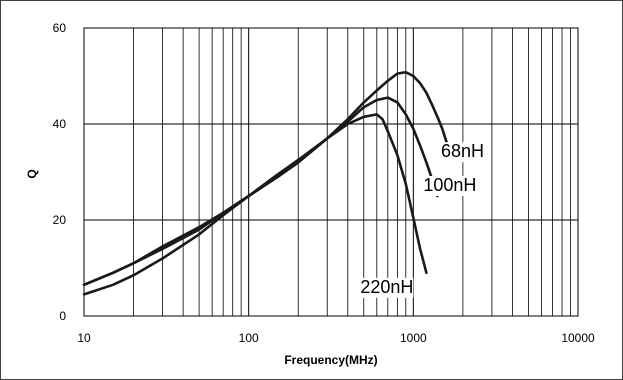 Image resolution: width=623 pixels, height=380 pixels. I want to click on y-tick-label: 60, so click(60, 28).